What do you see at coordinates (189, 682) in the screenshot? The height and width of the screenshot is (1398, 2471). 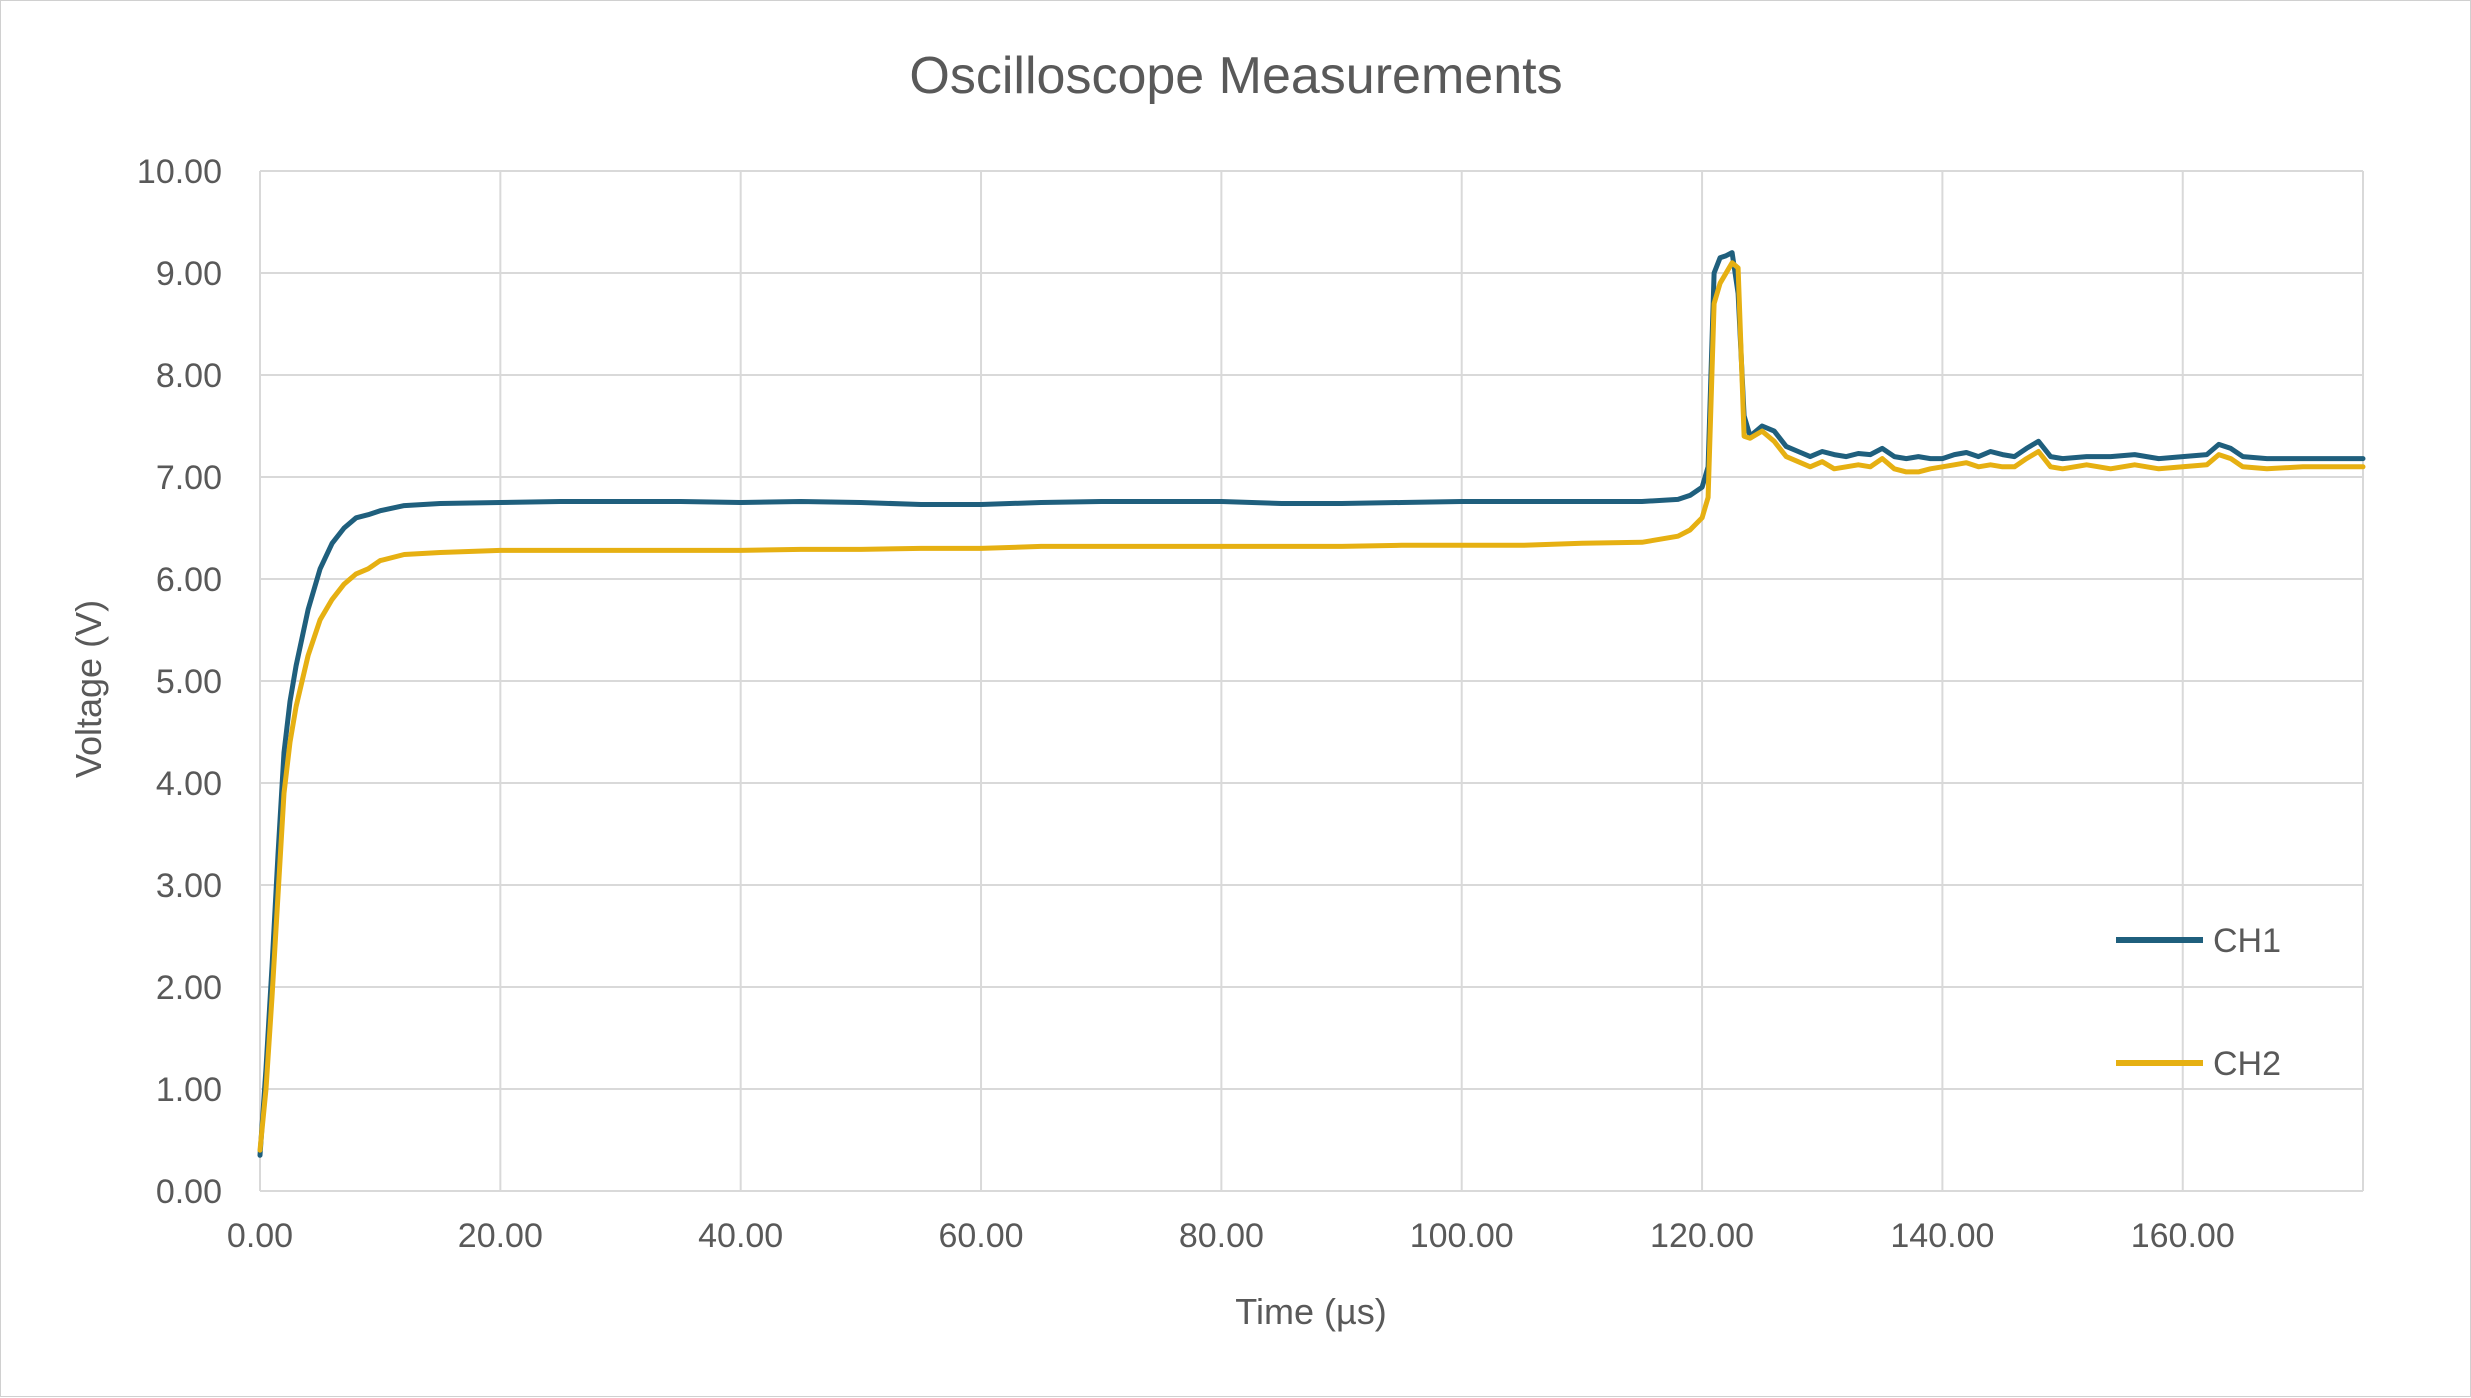 I see `y-tick-label: 5.00` at bounding box center [189, 682].